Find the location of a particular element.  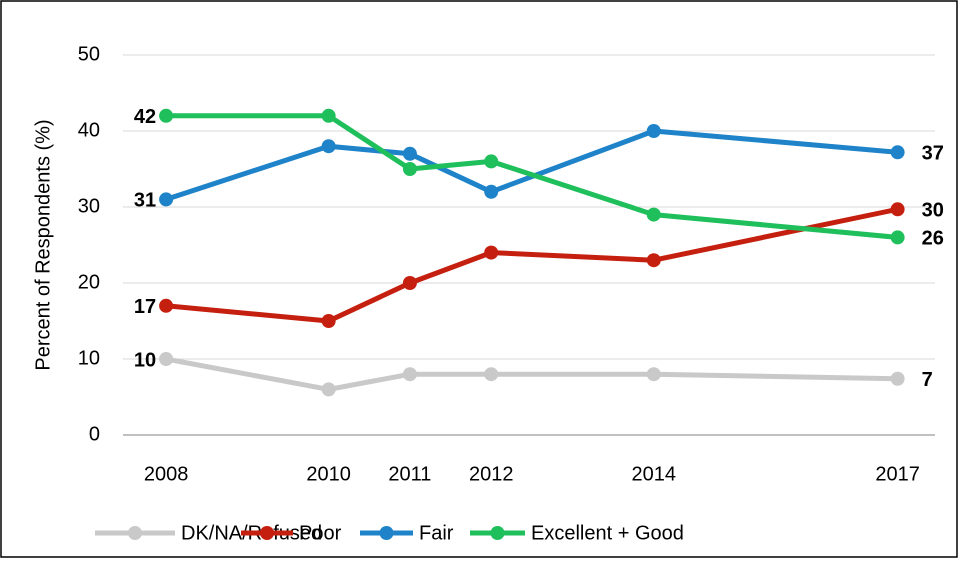

x-tick-label: 2008 is located at coordinates (166, 474).